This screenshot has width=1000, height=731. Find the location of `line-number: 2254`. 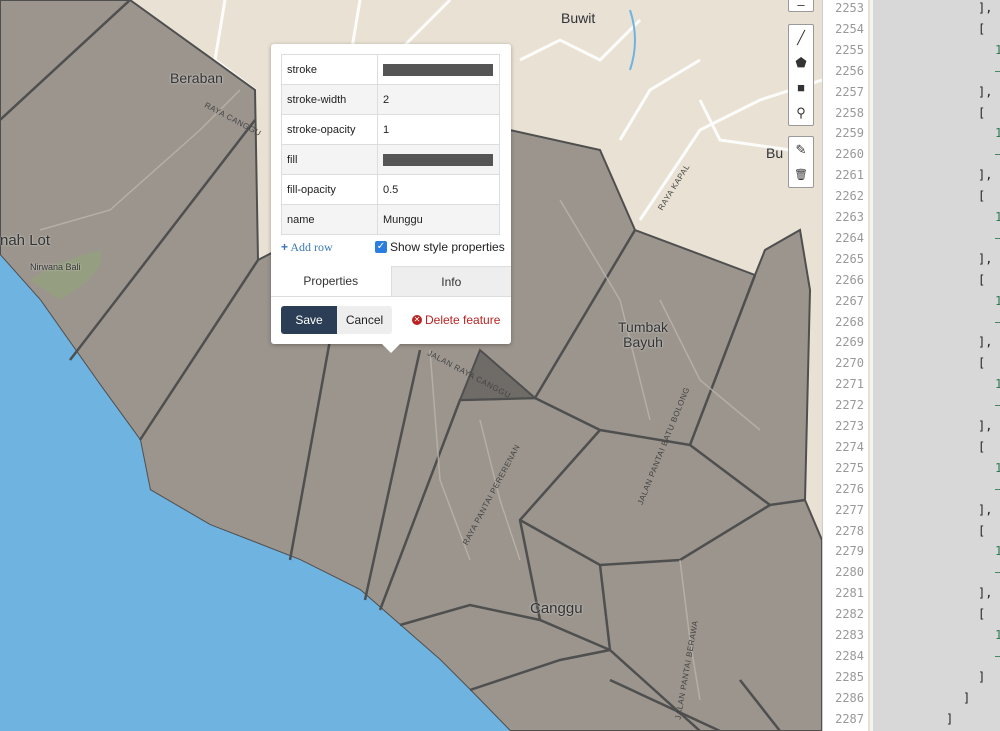

line-number: 2254 is located at coordinates (849, 28).